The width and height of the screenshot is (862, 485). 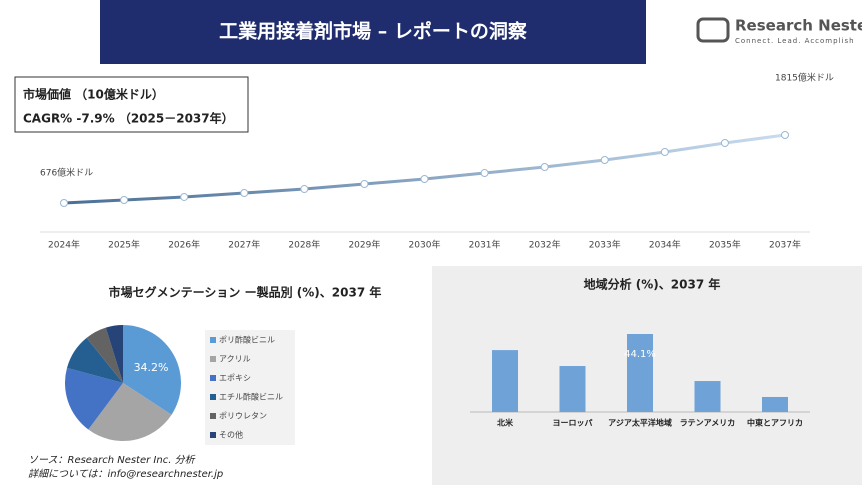 I want to click on legend-label: エポキシ, so click(x=235, y=378).